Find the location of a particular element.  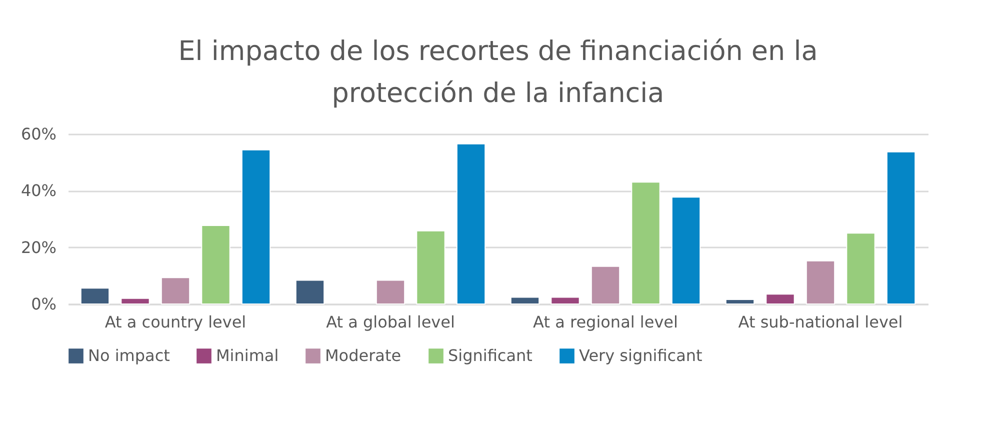

y-tick-label: 20% is located at coordinates (38, 247).